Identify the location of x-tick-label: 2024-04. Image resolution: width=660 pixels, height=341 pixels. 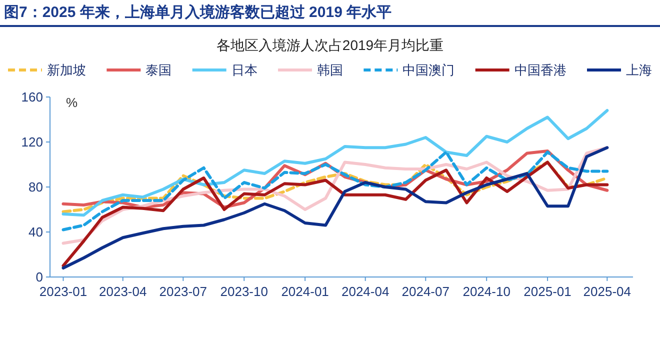
(365, 291).